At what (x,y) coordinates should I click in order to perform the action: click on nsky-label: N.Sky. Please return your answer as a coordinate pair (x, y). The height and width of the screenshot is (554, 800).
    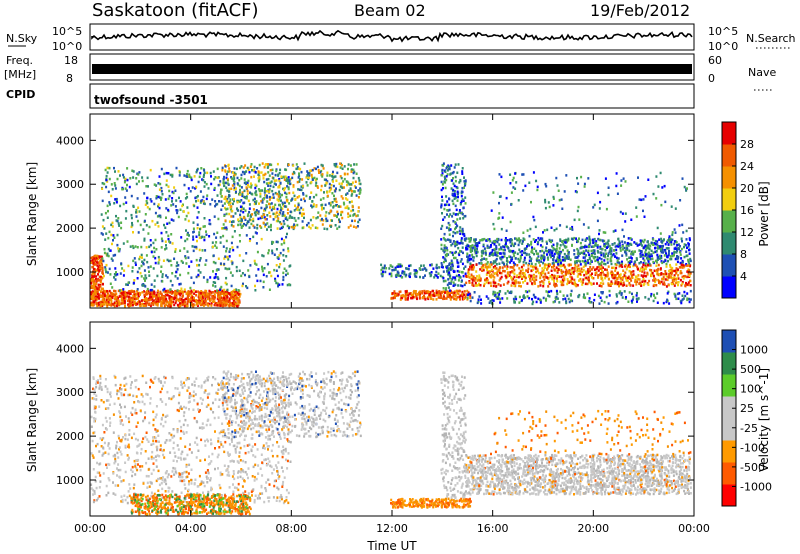
    Looking at the image, I should click on (22, 38).